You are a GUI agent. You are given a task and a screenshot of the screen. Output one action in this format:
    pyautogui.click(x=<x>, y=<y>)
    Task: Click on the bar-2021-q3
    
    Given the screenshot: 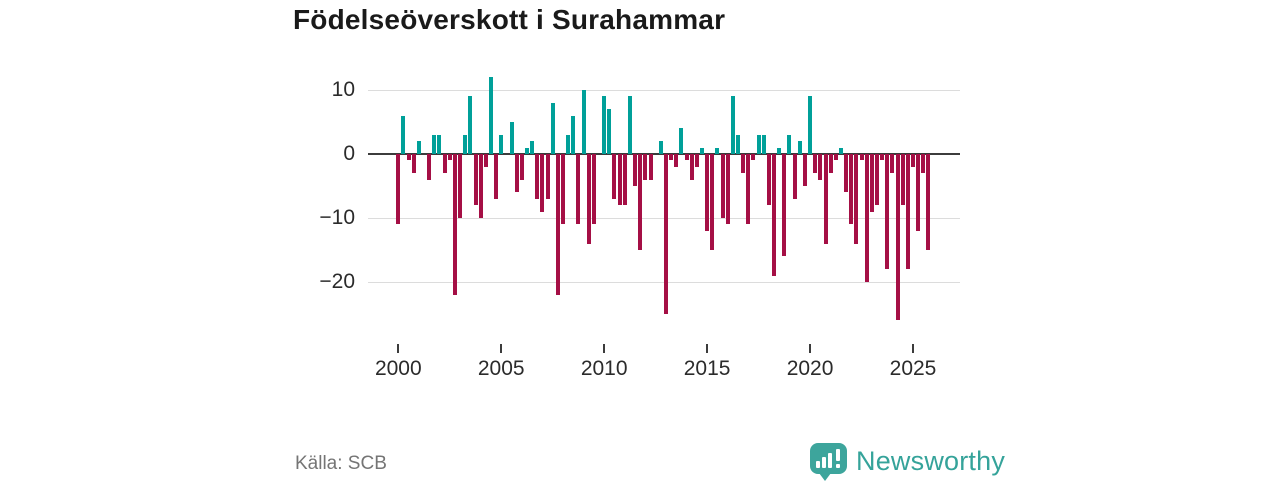 What is the action you would take?
    pyautogui.click(x=840, y=150)
    